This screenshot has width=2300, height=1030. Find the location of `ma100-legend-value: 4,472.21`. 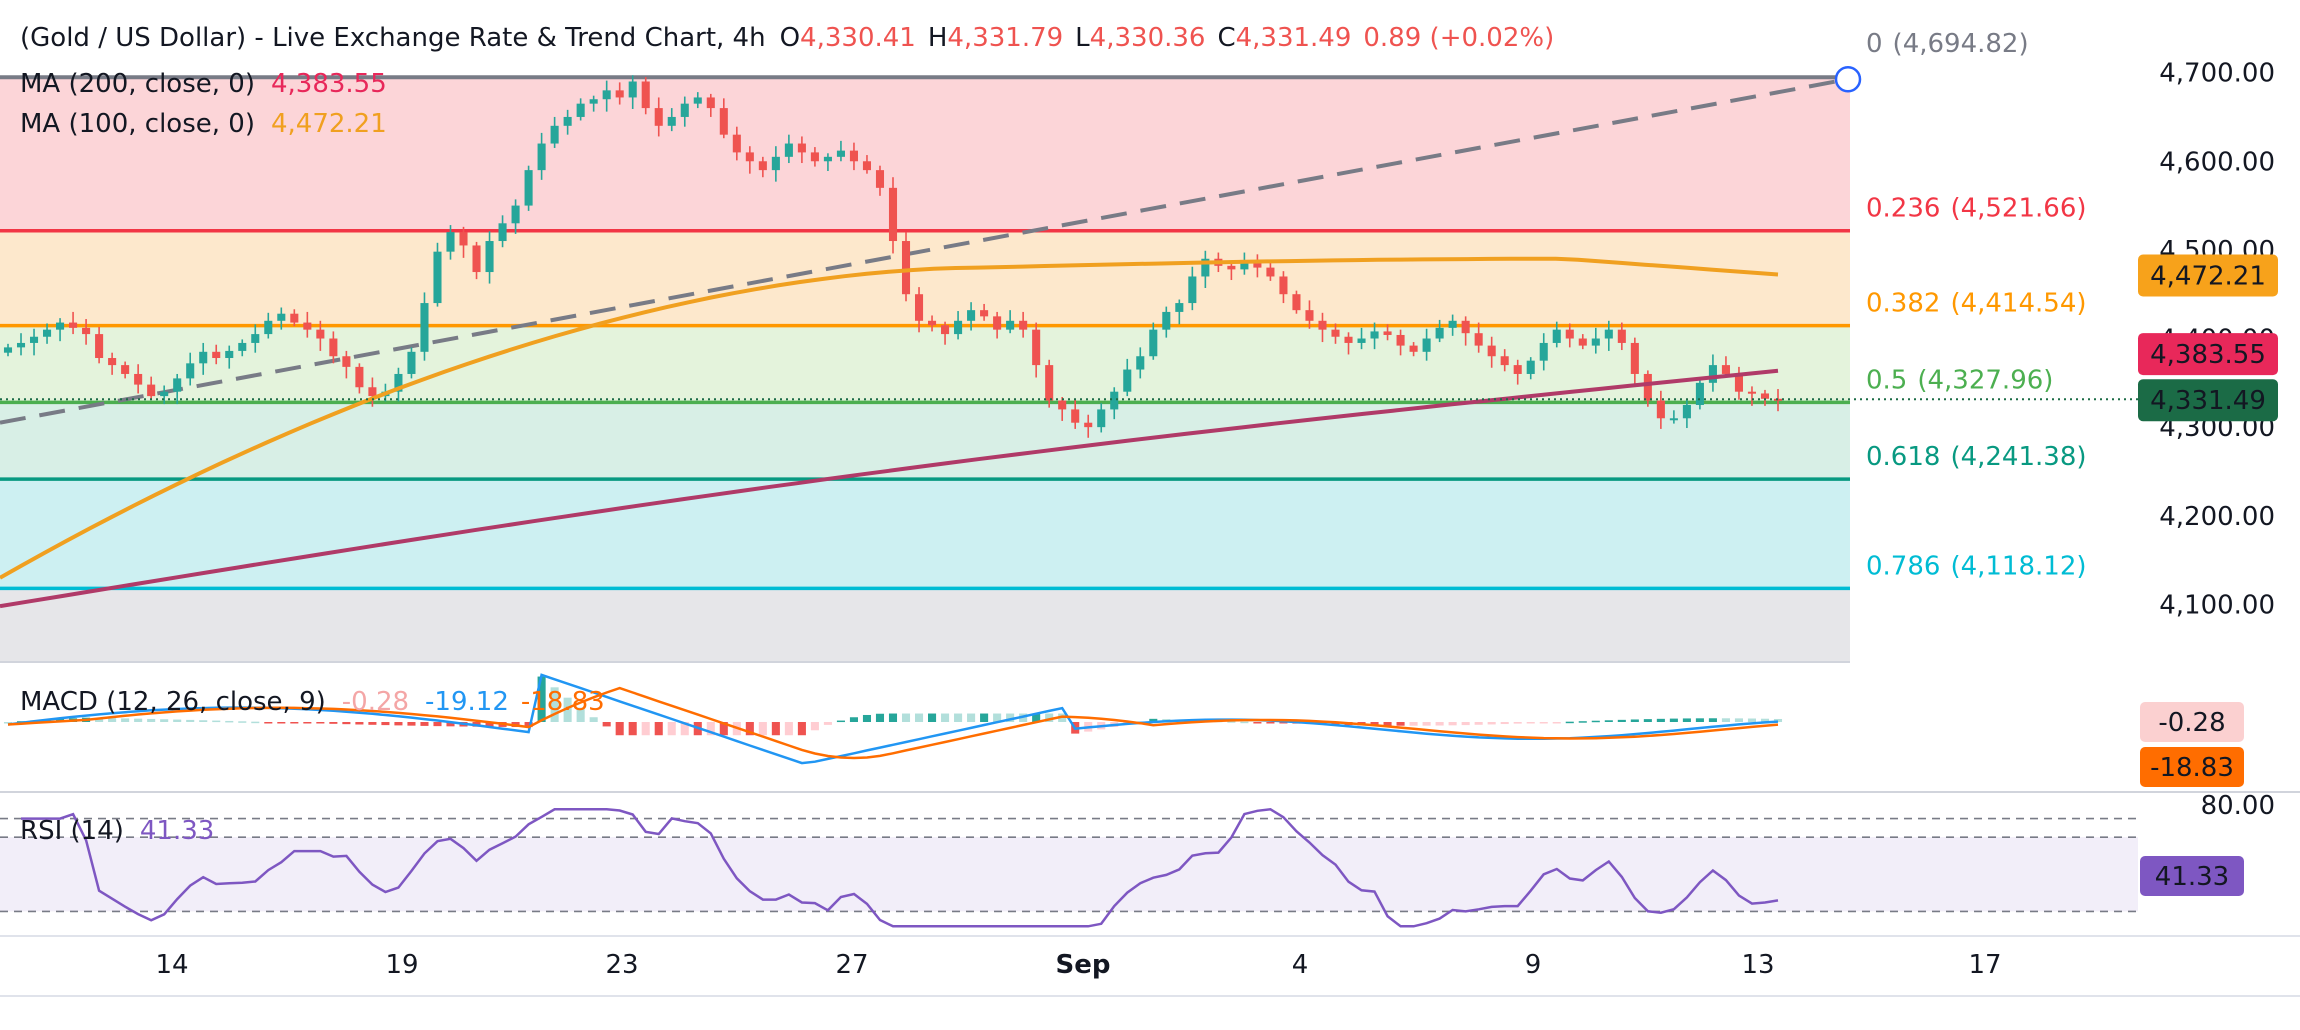

ma100-legend-value: 4,472.21 is located at coordinates (329, 124).